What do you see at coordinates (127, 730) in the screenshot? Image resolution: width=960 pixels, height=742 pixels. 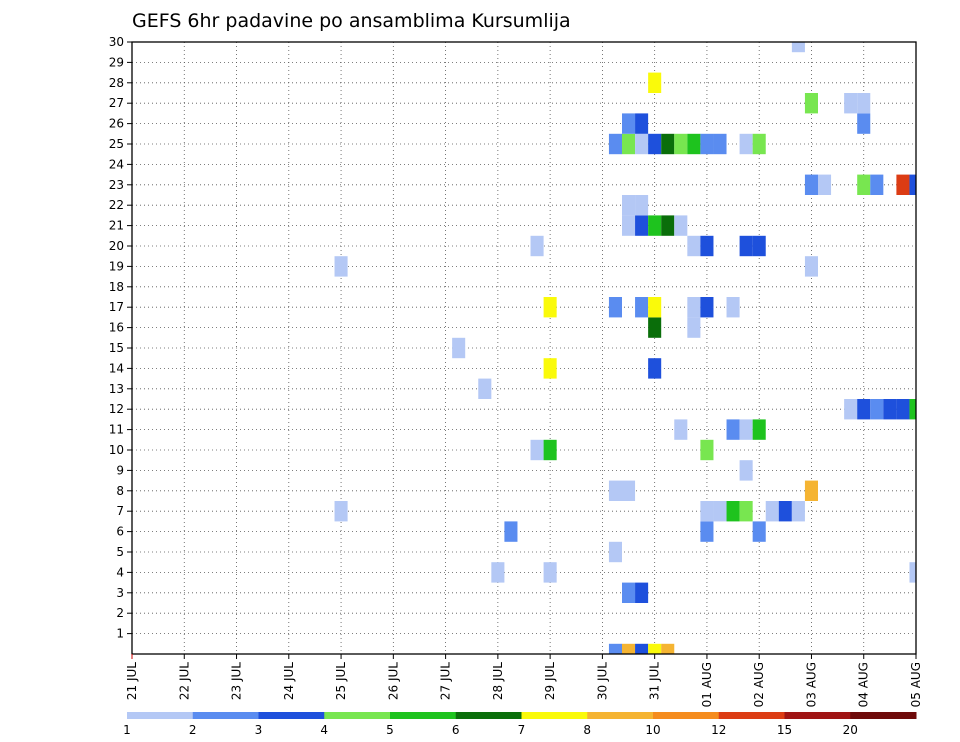 I see `colorbar-label: 1` at bounding box center [127, 730].